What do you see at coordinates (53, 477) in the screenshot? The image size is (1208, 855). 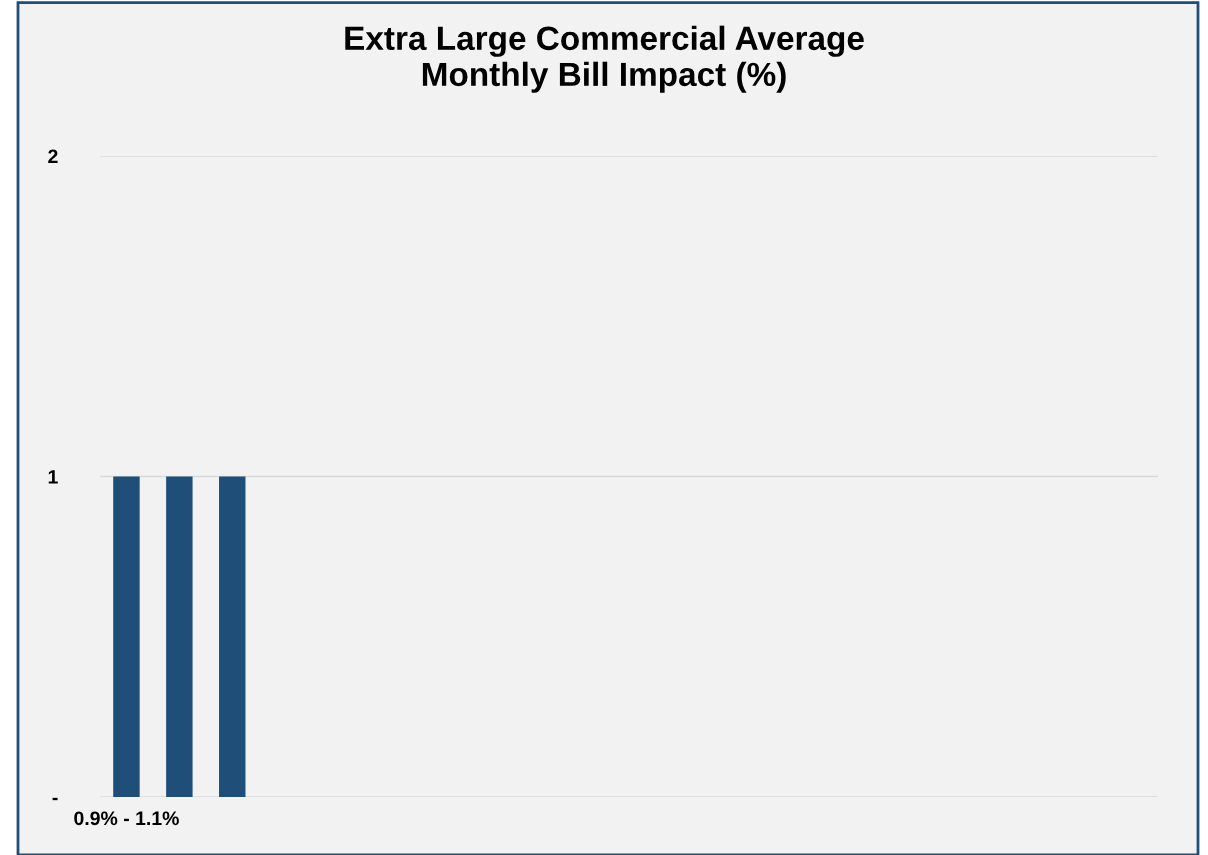 I see `y-tick-label: 1` at bounding box center [53, 477].